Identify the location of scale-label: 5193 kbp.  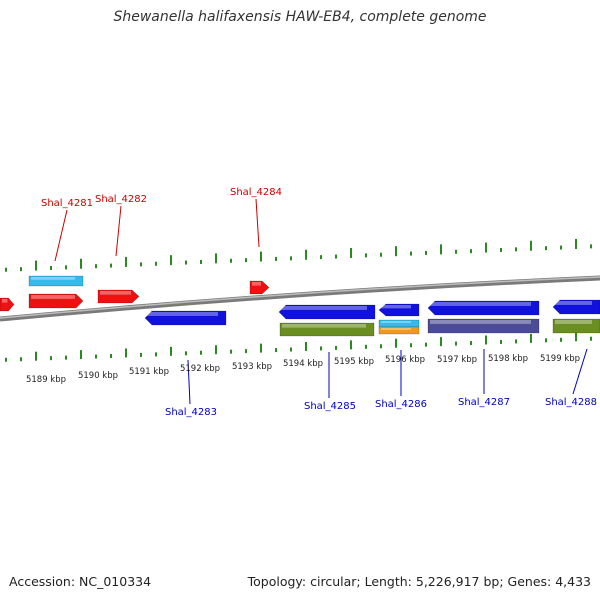
(252, 367).